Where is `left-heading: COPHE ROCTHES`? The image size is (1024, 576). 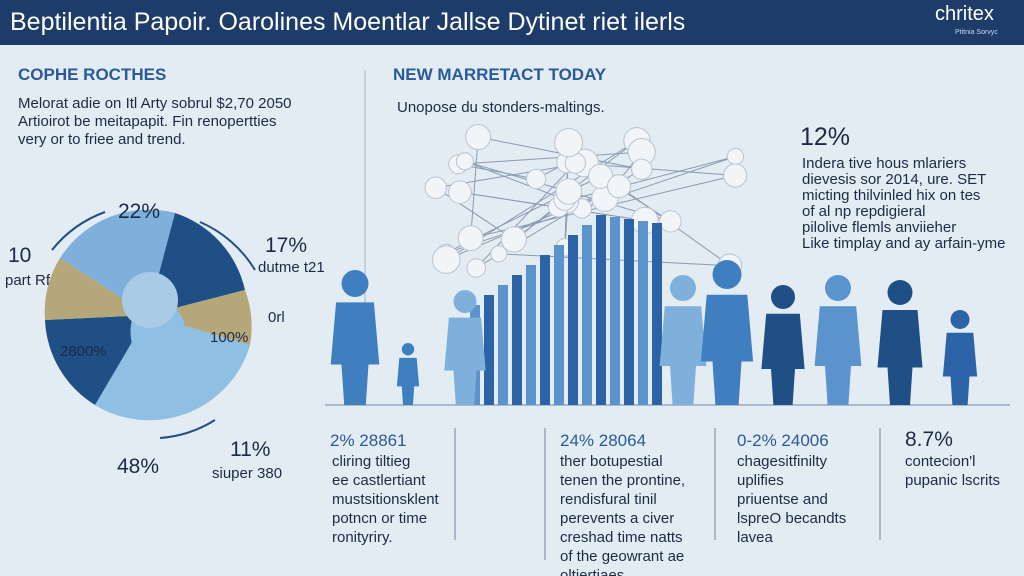 left-heading: COPHE ROCTHES is located at coordinates (92, 74).